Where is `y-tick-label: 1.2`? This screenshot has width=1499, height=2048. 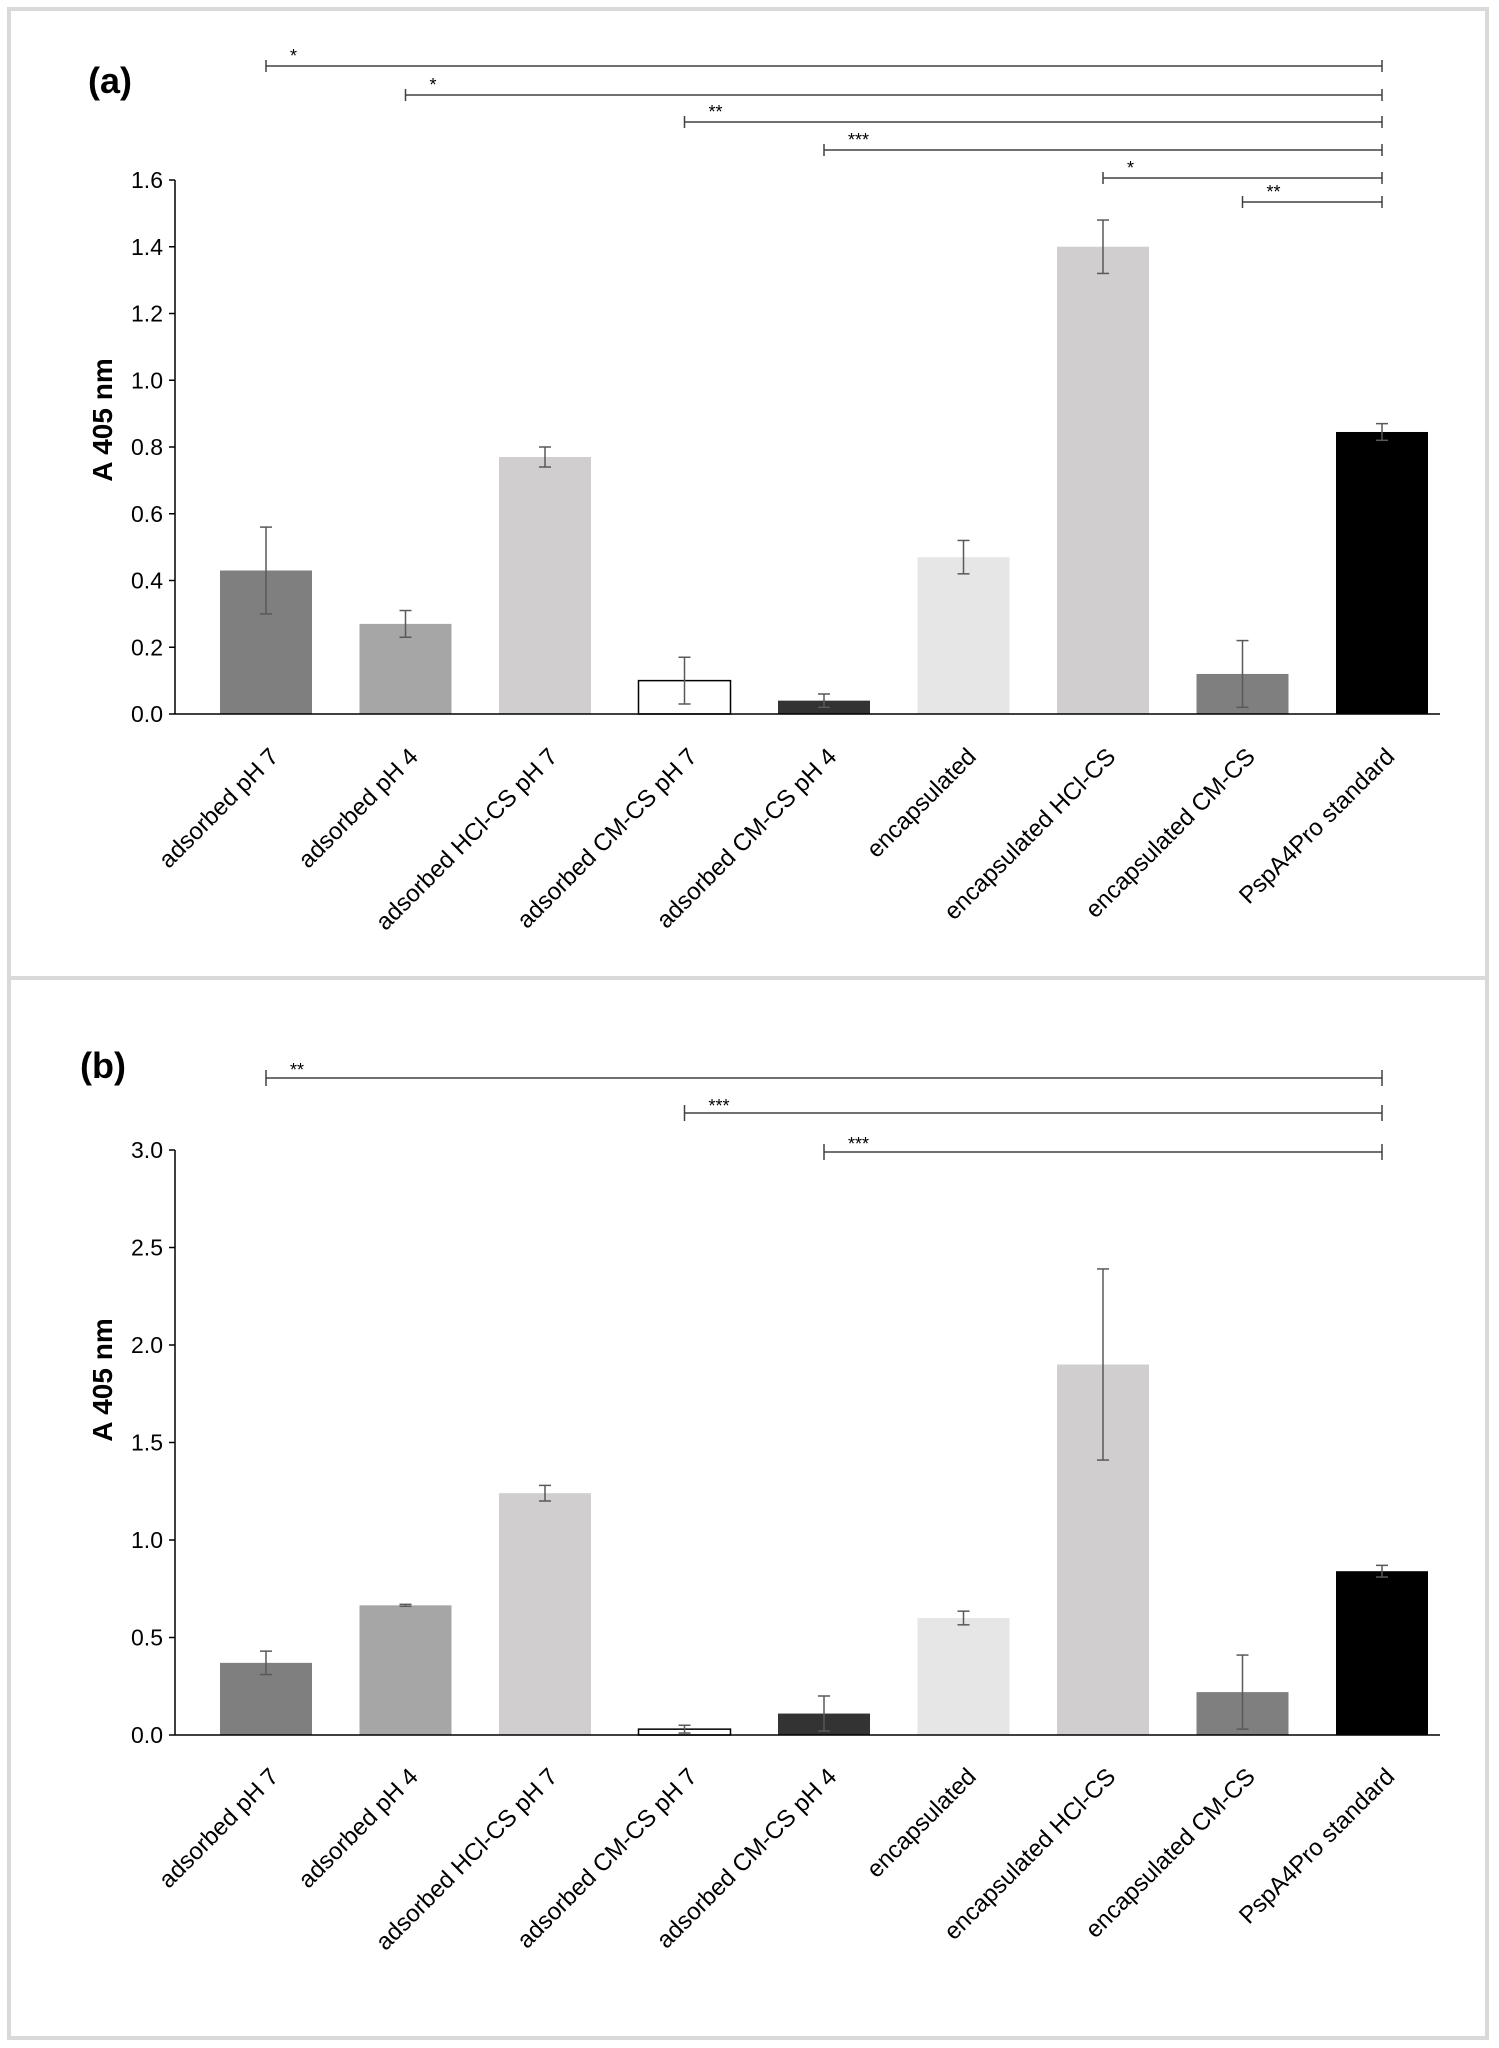 y-tick-label: 1.2 is located at coordinates (147, 314).